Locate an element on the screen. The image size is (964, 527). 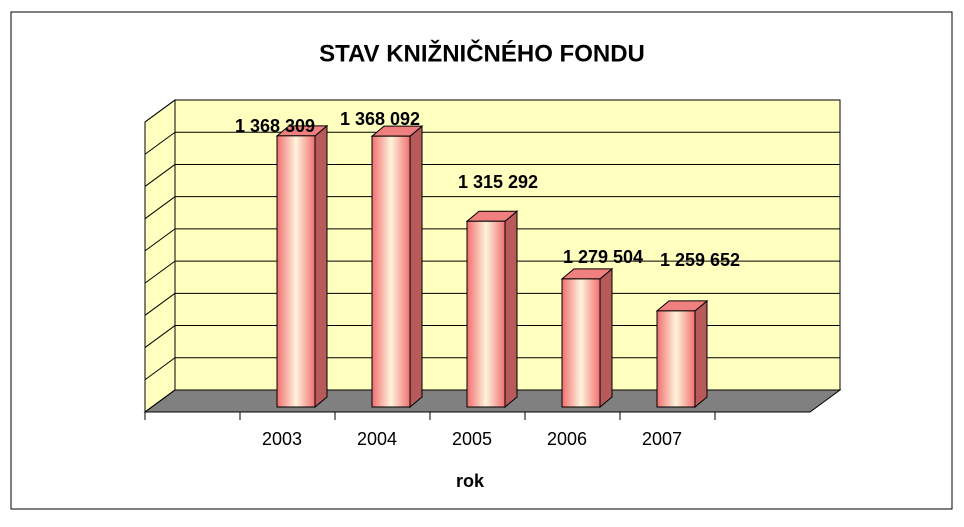
side-wall is located at coordinates (160, 256).